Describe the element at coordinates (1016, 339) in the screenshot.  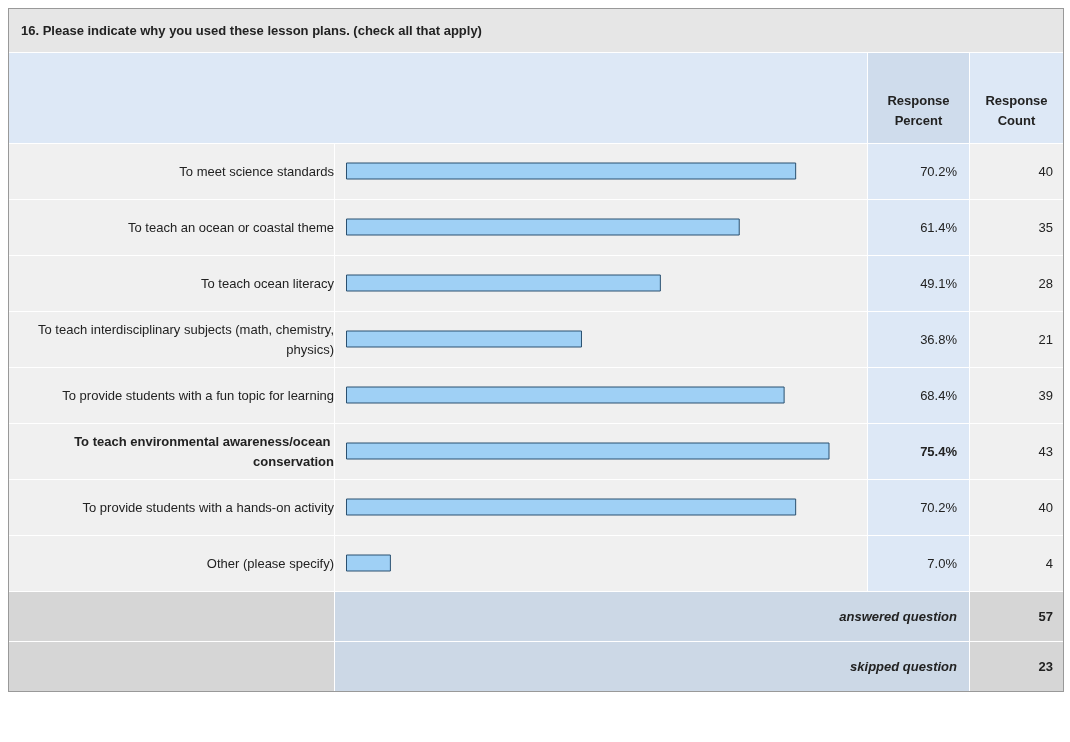
I see `text: 21` at that location.